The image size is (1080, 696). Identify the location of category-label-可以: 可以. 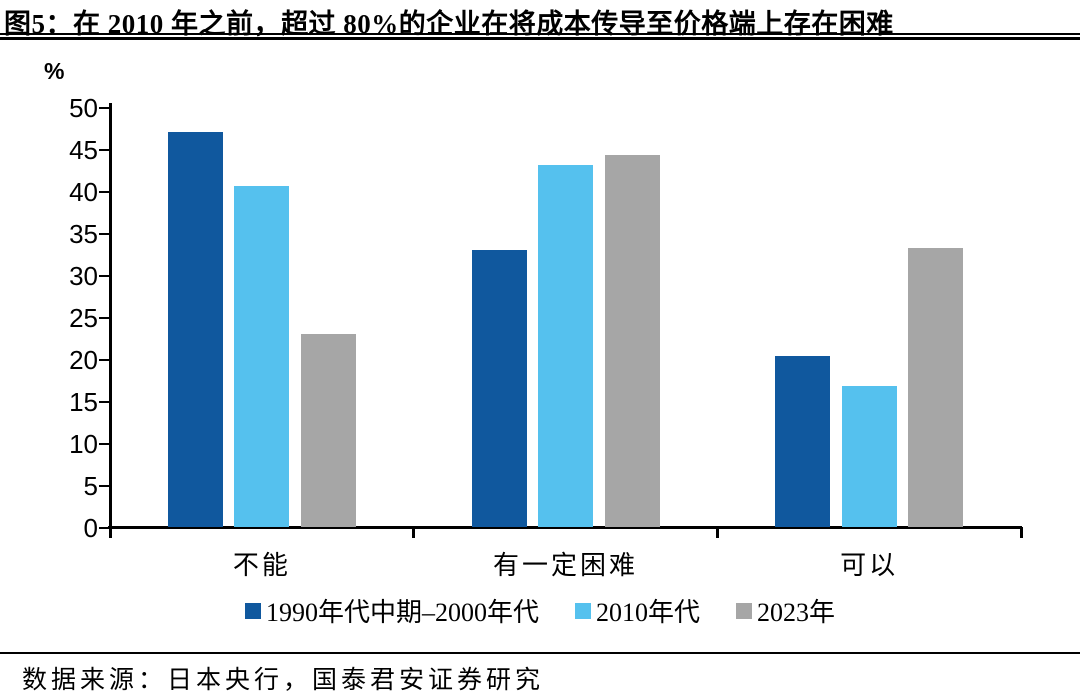
(869, 565).